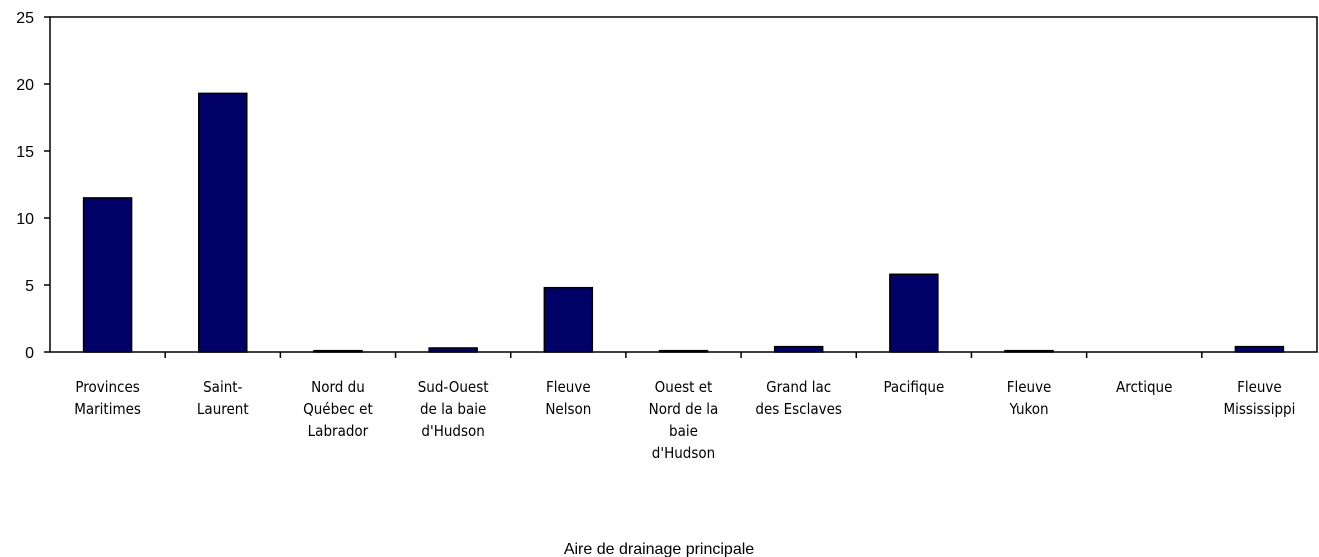 This screenshot has width=1319, height=557. What do you see at coordinates (223, 409) in the screenshot?
I see `x-tick-label-line: Laurent` at bounding box center [223, 409].